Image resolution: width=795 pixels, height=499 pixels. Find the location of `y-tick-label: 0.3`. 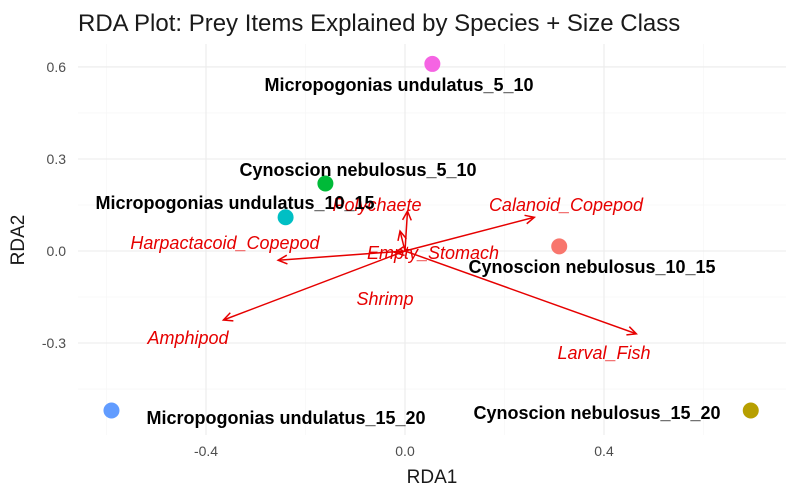

y-tick-label: 0.3 is located at coordinates (57, 159).